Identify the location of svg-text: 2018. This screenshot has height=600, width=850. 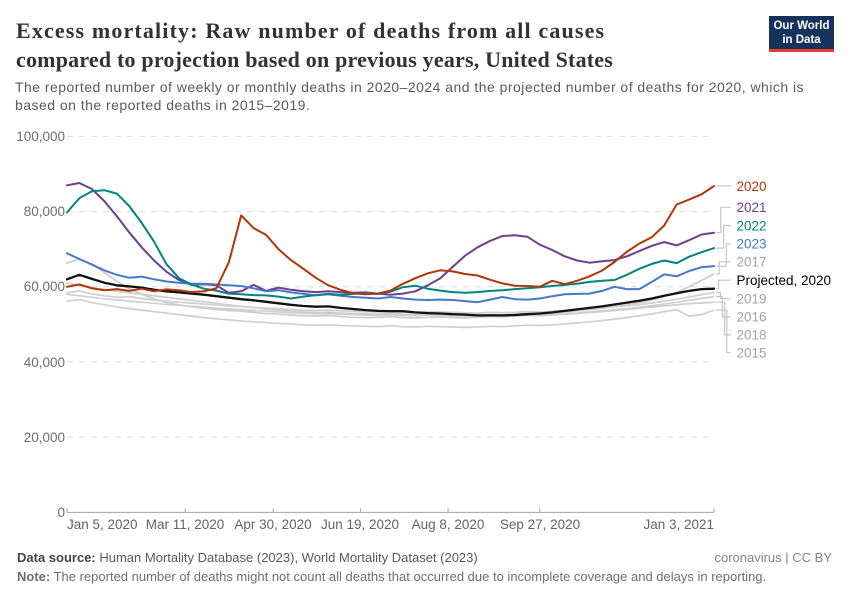
(752, 335).